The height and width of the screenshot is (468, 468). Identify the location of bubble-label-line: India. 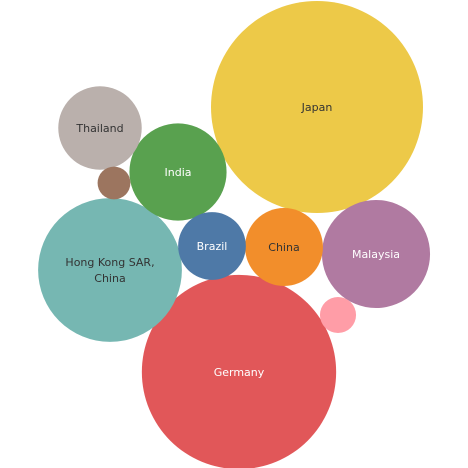
(178, 172).